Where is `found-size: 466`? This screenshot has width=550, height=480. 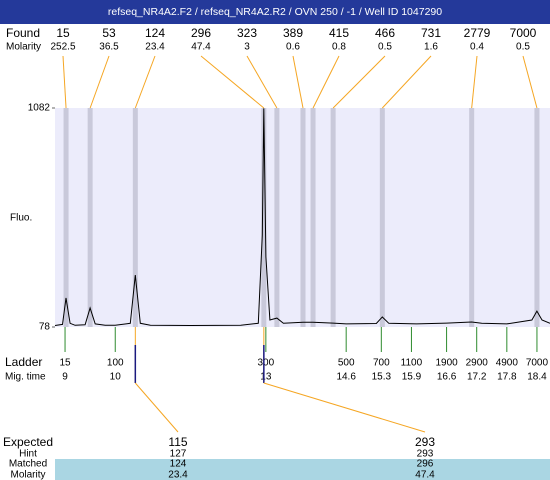 found-size: 466 is located at coordinates (385, 33).